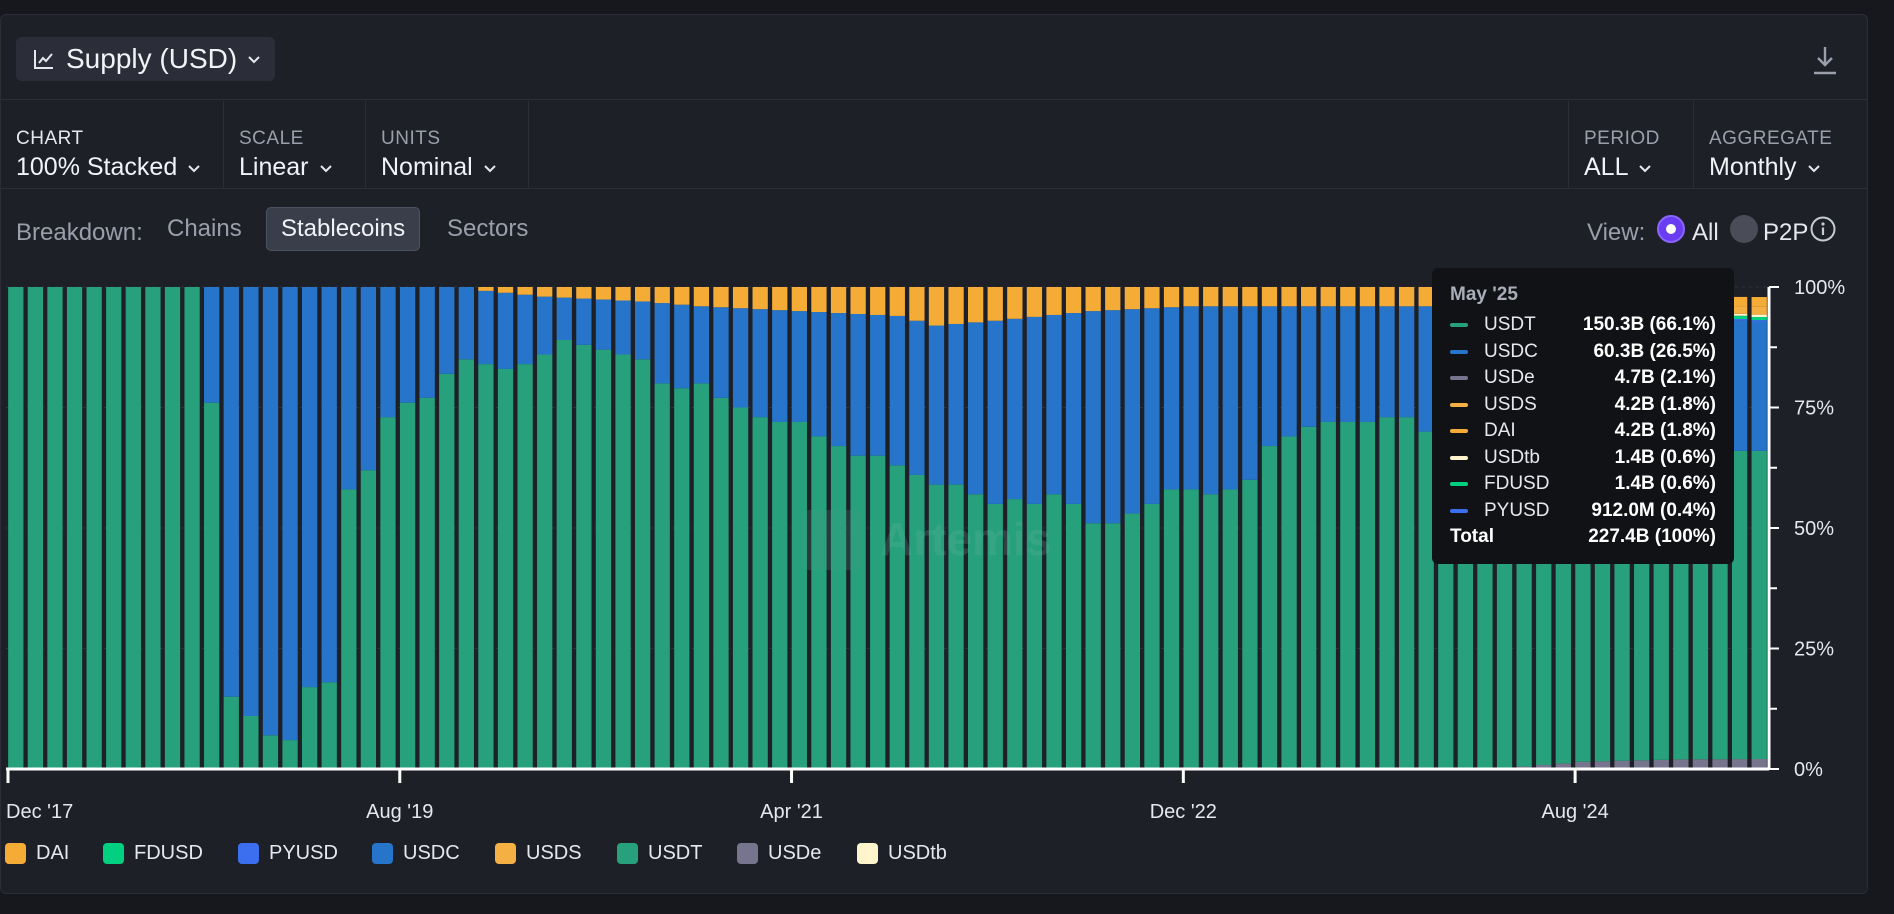  What do you see at coordinates (1780, 145) in the screenshot?
I see `aggregate-dropdown: AGGREGATE Monthly` at bounding box center [1780, 145].